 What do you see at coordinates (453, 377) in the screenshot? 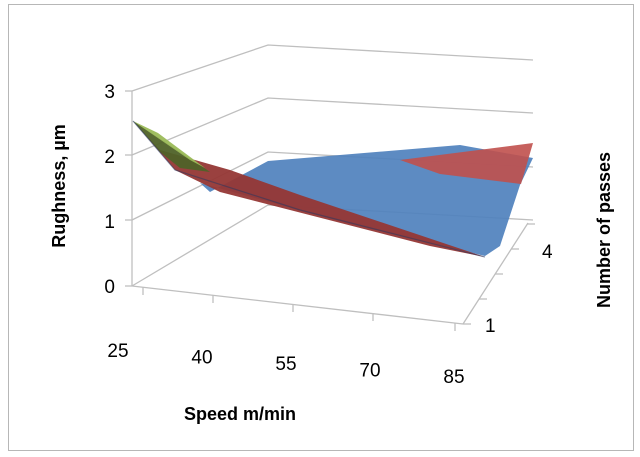
I see `x-tick-label: 85` at bounding box center [453, 377].